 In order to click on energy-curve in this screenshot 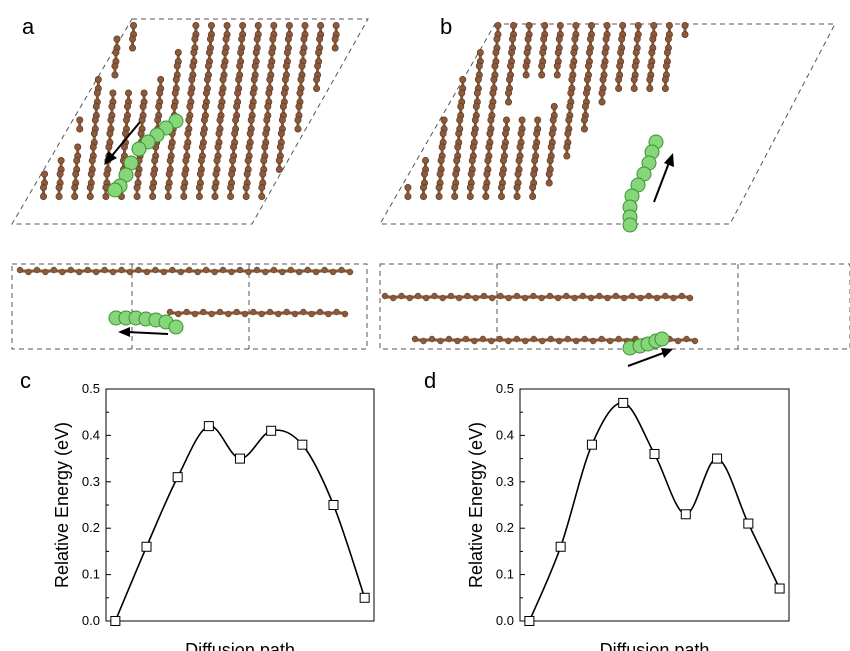, I will do `click(654, 512)`.